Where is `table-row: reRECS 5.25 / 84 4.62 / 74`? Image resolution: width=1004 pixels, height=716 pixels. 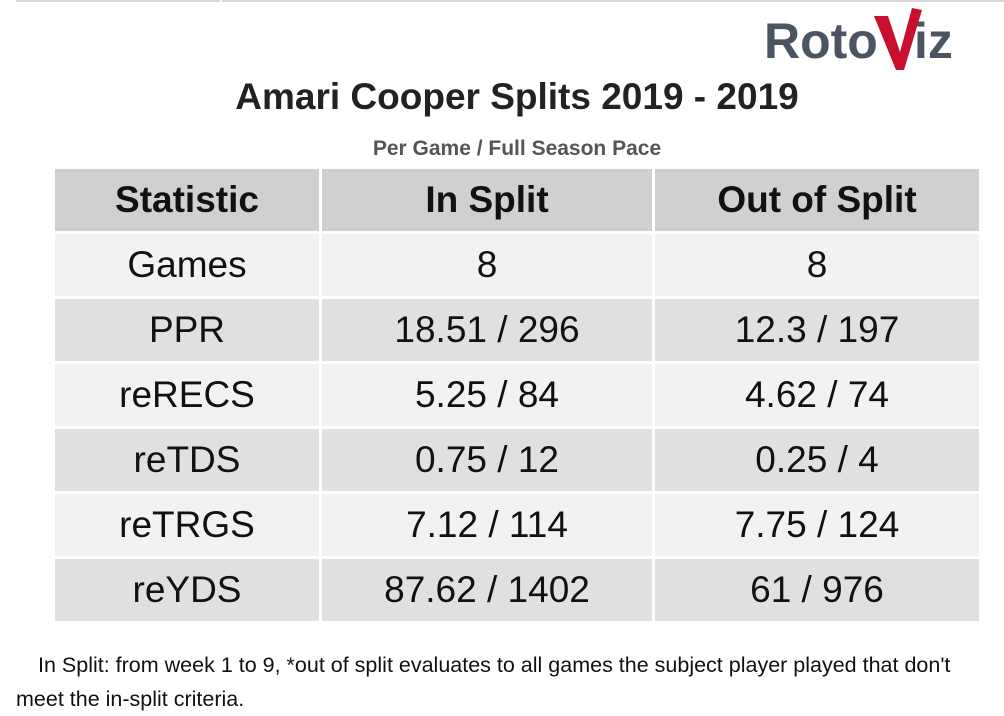
table-row: reRECS 5.25 / 84 4.62 / 74 is located at coordinates (517, 395).